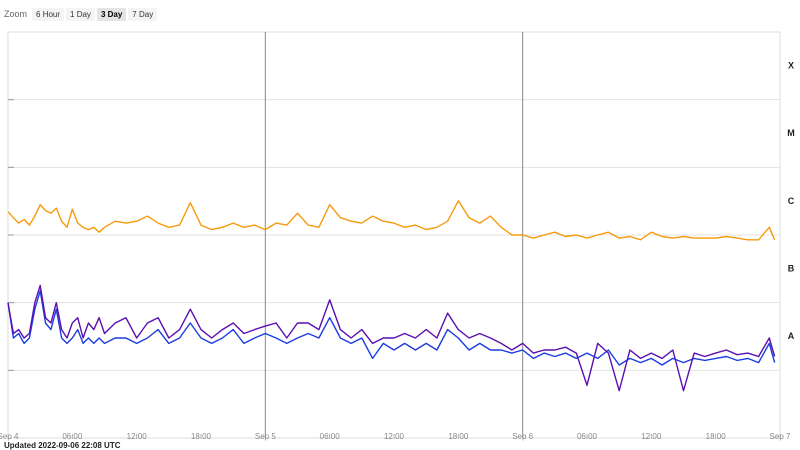 This screenshot has height=450, width=800. Describe the element at coordinates (791, 133) in the screenshot. I see `flare-class-m: M` at that location.